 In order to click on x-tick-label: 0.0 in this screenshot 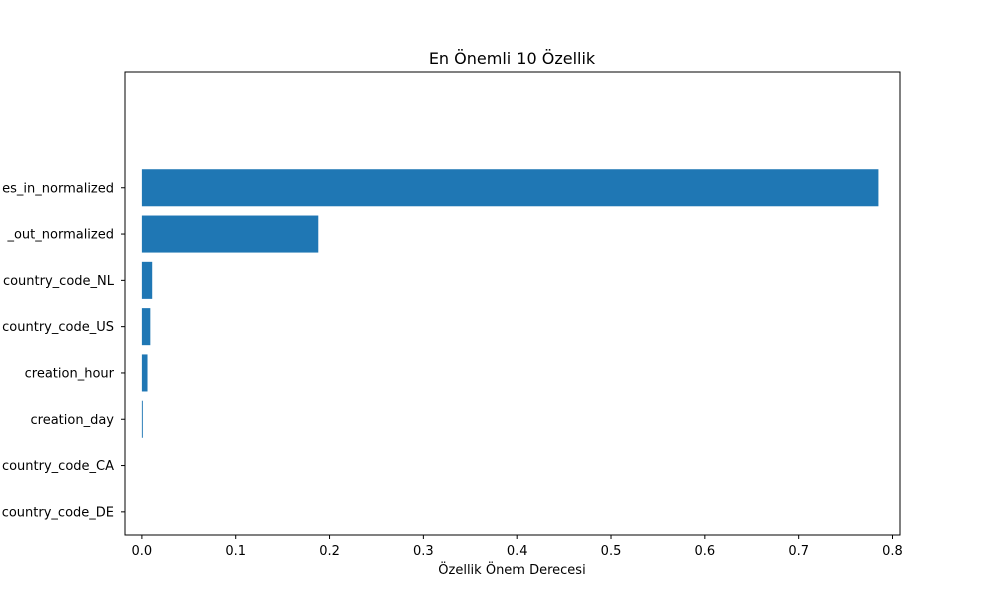, I will do `click(142, 551)`.